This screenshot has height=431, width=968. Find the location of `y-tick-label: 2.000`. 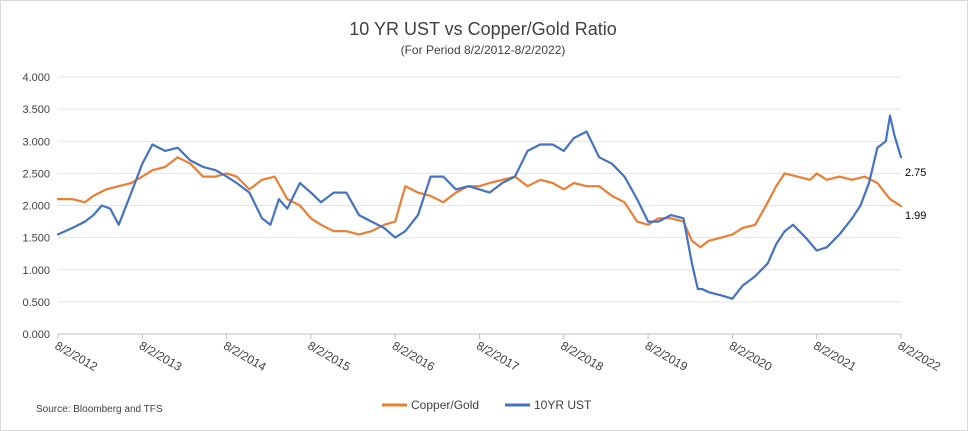

y-tick-label: 2.000 is located at coordinates (36, 207).